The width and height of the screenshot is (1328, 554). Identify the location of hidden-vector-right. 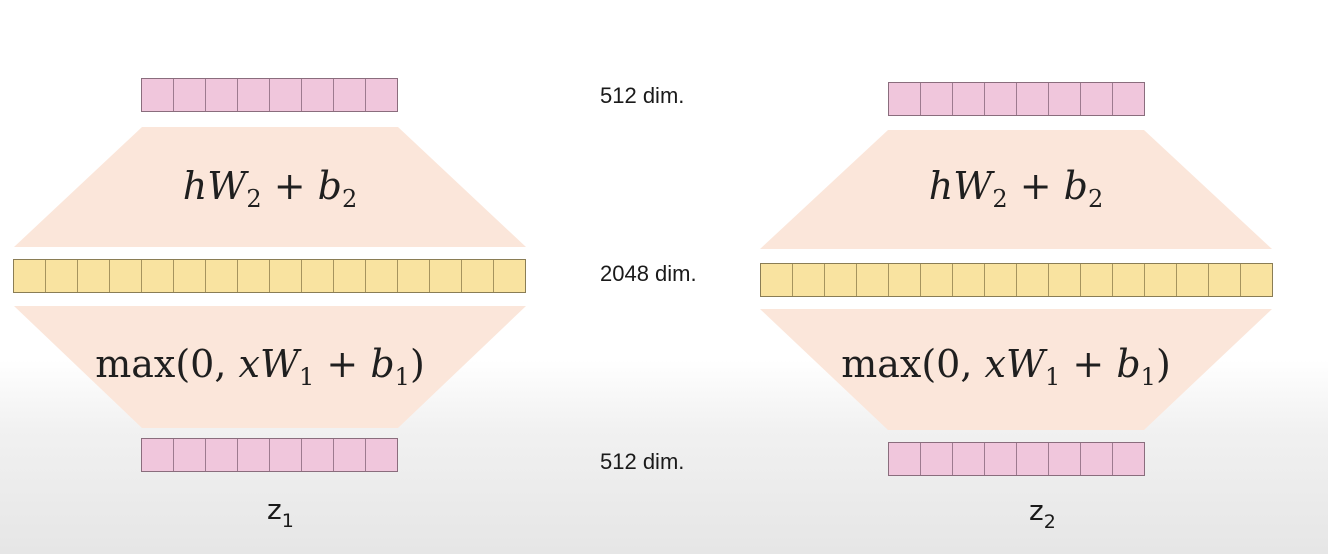
(1016, 280).